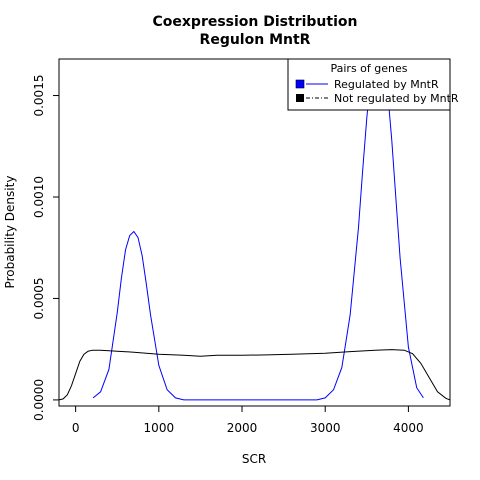 The image size is (480, 480). I want to click on chart-subtitle: Regulon MntR, so click(255, 40).